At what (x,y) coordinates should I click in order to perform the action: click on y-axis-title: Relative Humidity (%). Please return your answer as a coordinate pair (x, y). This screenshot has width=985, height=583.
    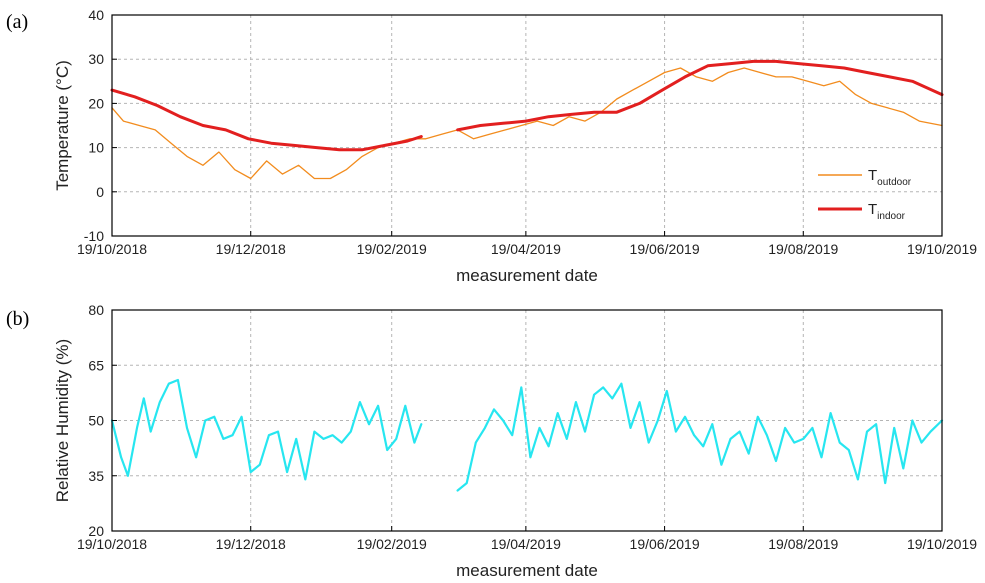
    Looking at the image, I should click on (62, 420).